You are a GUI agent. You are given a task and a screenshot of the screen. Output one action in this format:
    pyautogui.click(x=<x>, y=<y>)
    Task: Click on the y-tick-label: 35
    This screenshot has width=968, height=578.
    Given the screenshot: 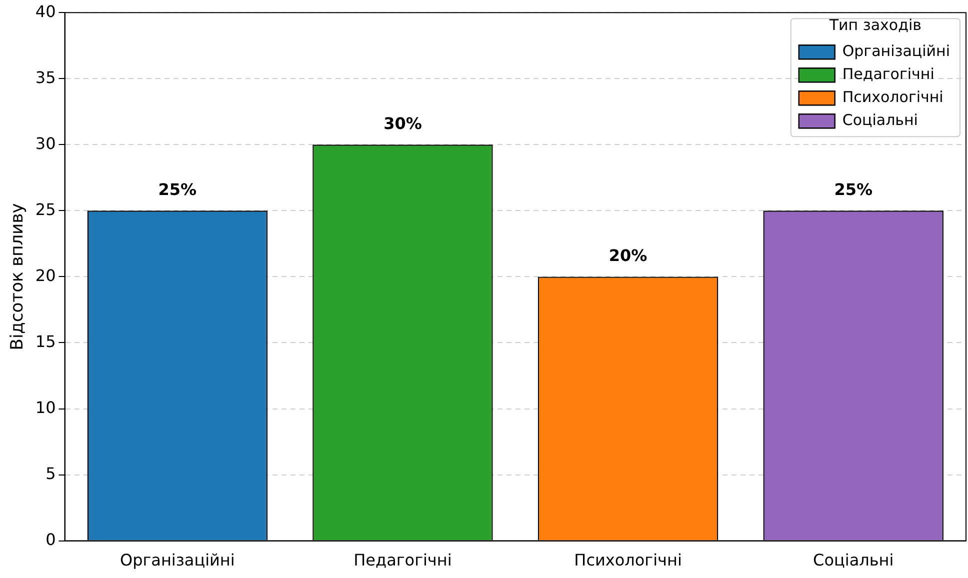 What is the action you would take?
    pyautogui.click(x=45, y=77)
    